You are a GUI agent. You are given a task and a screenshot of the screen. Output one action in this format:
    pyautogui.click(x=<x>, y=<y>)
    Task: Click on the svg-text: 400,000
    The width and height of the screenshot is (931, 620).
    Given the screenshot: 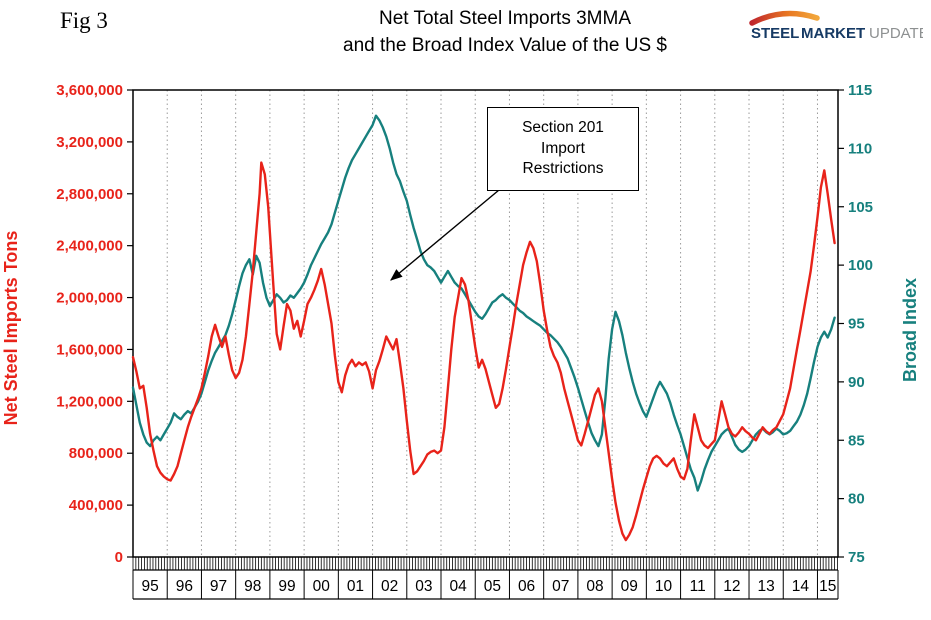 What is the action you would take?
    pyautogui.click(x=96, y=505)
    